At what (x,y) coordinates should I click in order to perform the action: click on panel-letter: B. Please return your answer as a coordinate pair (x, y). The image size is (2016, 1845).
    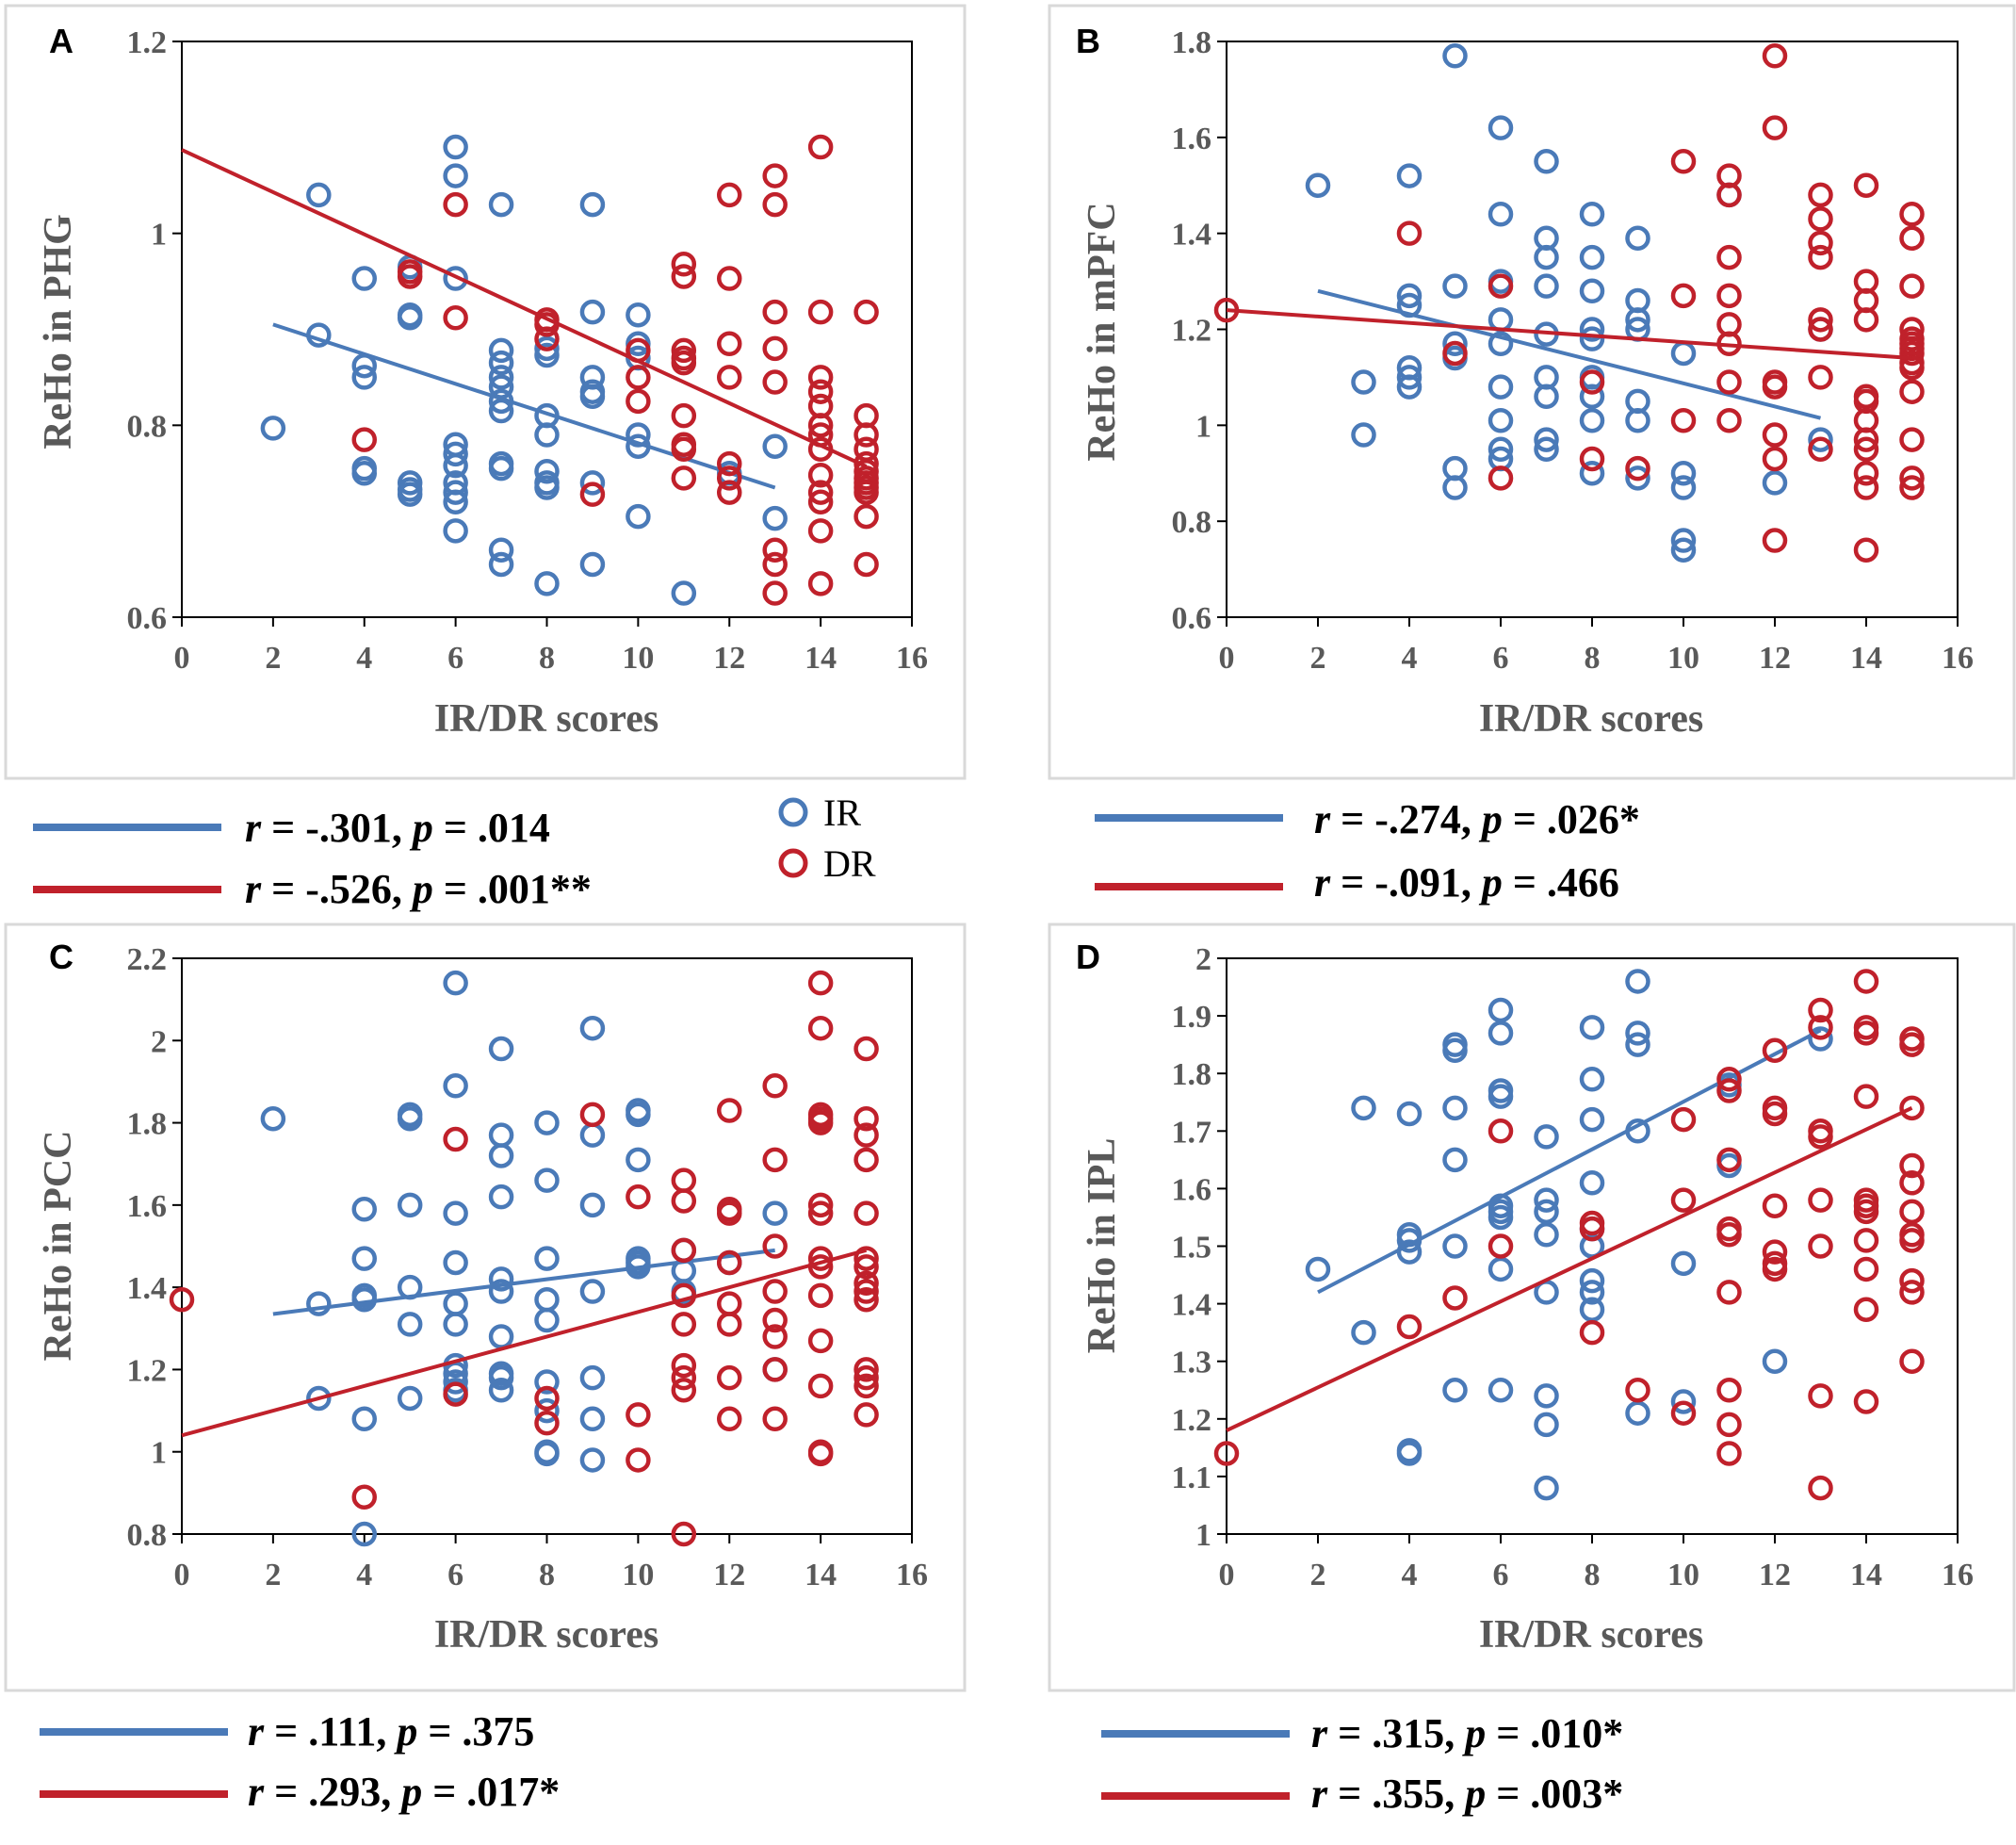
    Looking at the image, I should click on (1088, 41).